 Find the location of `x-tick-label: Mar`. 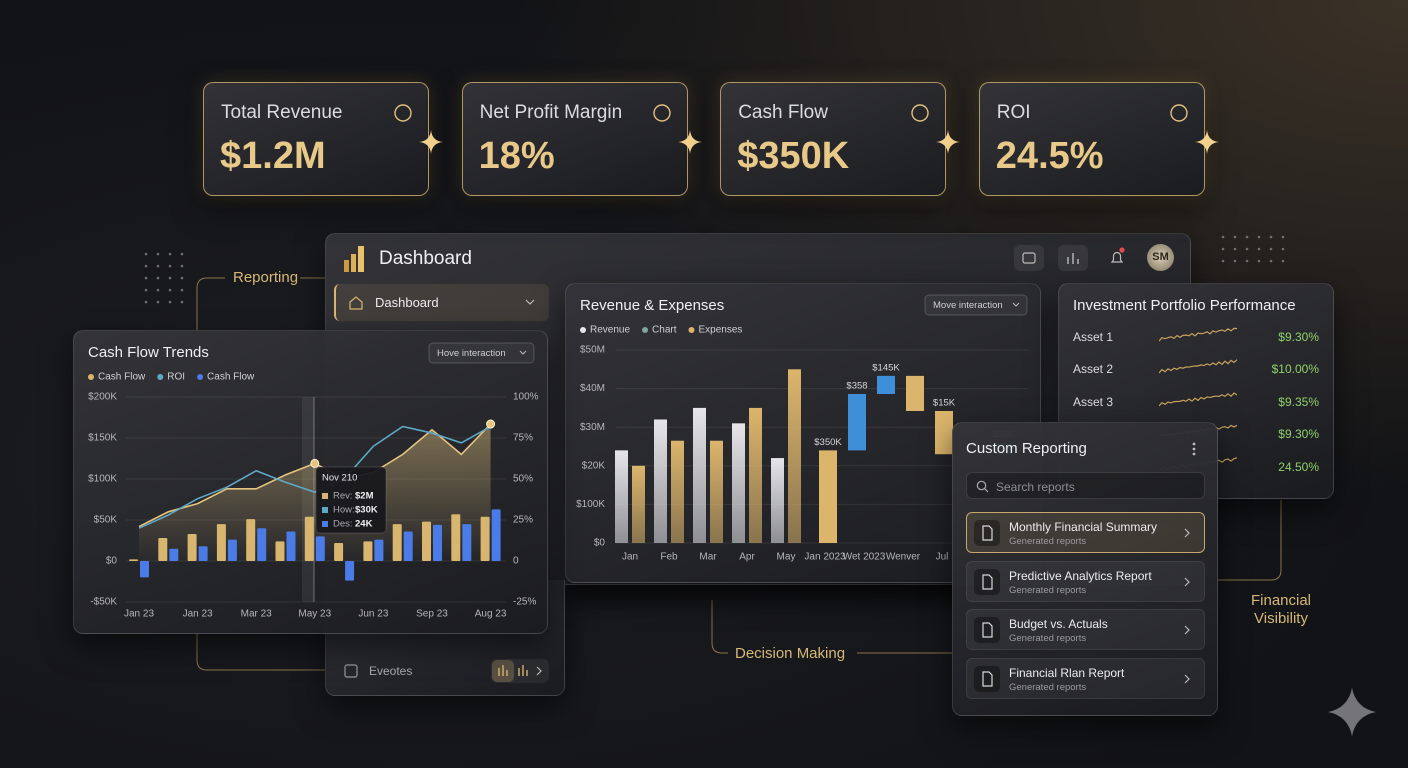

x-tick-label: Mar is located at coordinates (708, 557).